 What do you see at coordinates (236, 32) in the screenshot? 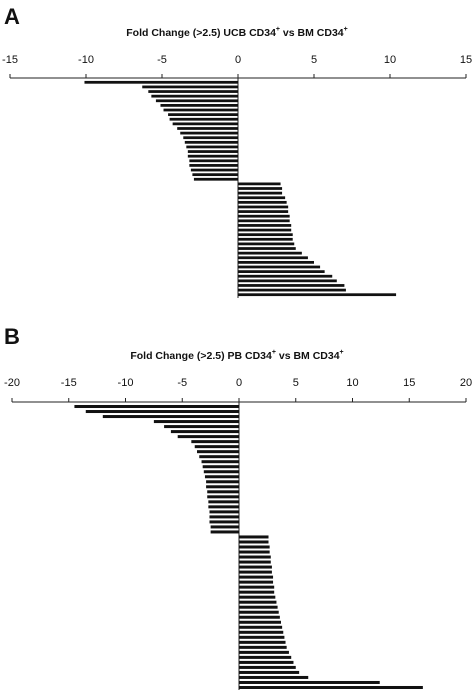
I see `chart-title-a: Fold Change (>2.5) UCB CD34+ vs BM CD34+` at bounding box center [236, 32].